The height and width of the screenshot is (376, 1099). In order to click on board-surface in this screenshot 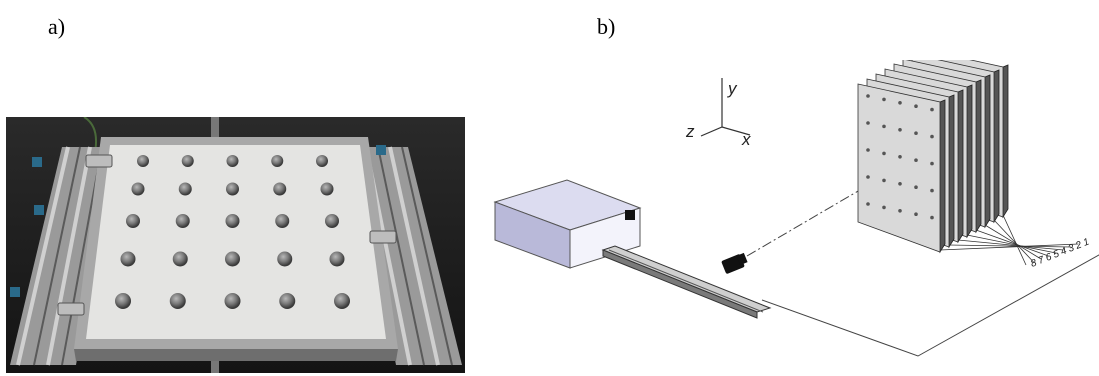, I will do `click(236, 242)`.